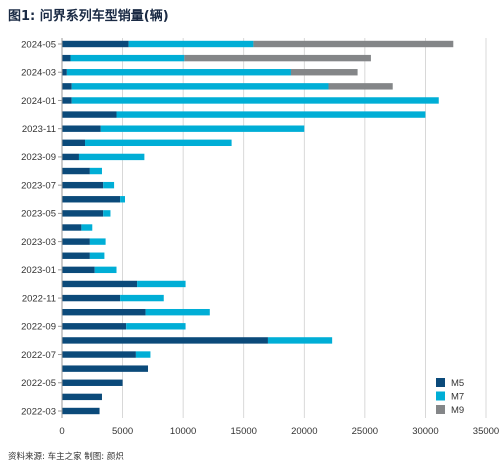 The width and height of the screenshot is (501, 465). I want to click on x-tick-label-15000: 15000, so click(244, 431).